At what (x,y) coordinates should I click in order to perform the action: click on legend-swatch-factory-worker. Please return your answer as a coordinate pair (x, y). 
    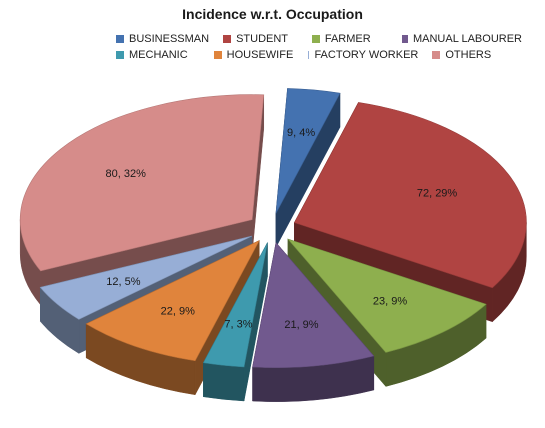
    Looking at the image, I should click on (309, 55).